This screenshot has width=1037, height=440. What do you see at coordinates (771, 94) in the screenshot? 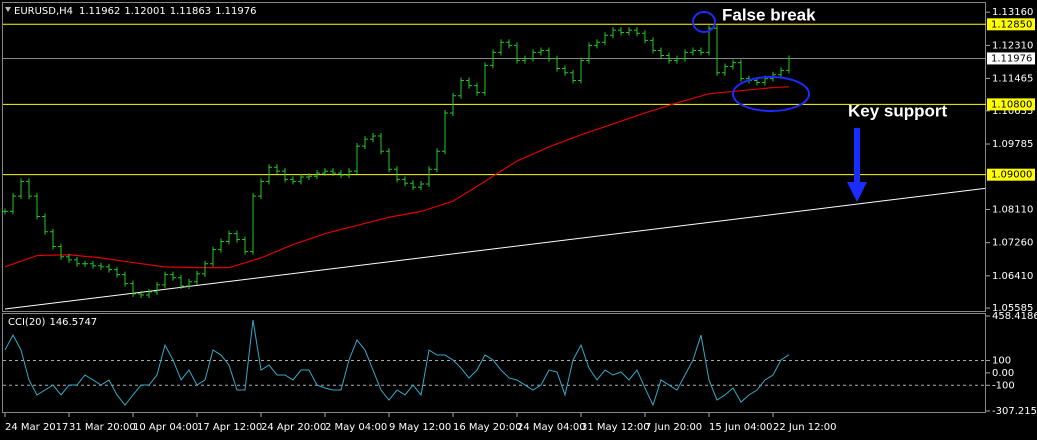
I see `support-ellipse` at bounding box center [771, 94].